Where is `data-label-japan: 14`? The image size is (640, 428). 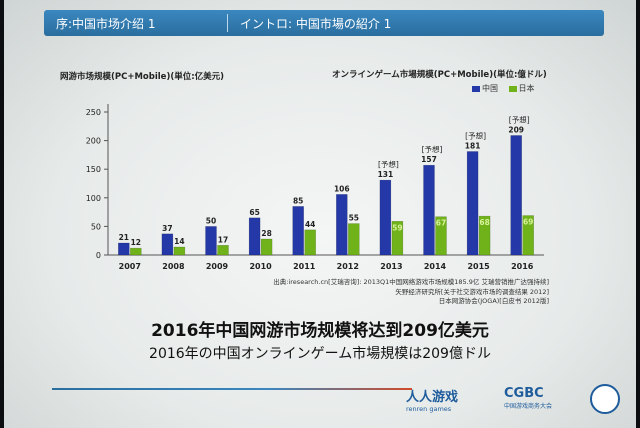 data-label-japan: 14 is located at coordinates (179, 241).